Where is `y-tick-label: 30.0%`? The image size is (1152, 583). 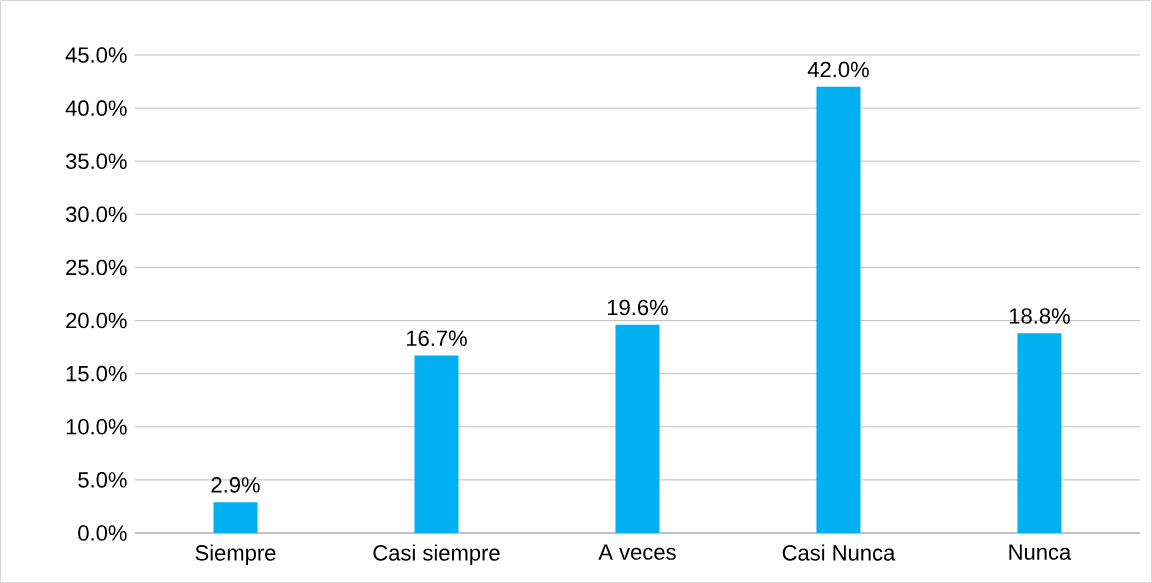
y-tick-label: 30.0% is located at coordinates (96, 214).